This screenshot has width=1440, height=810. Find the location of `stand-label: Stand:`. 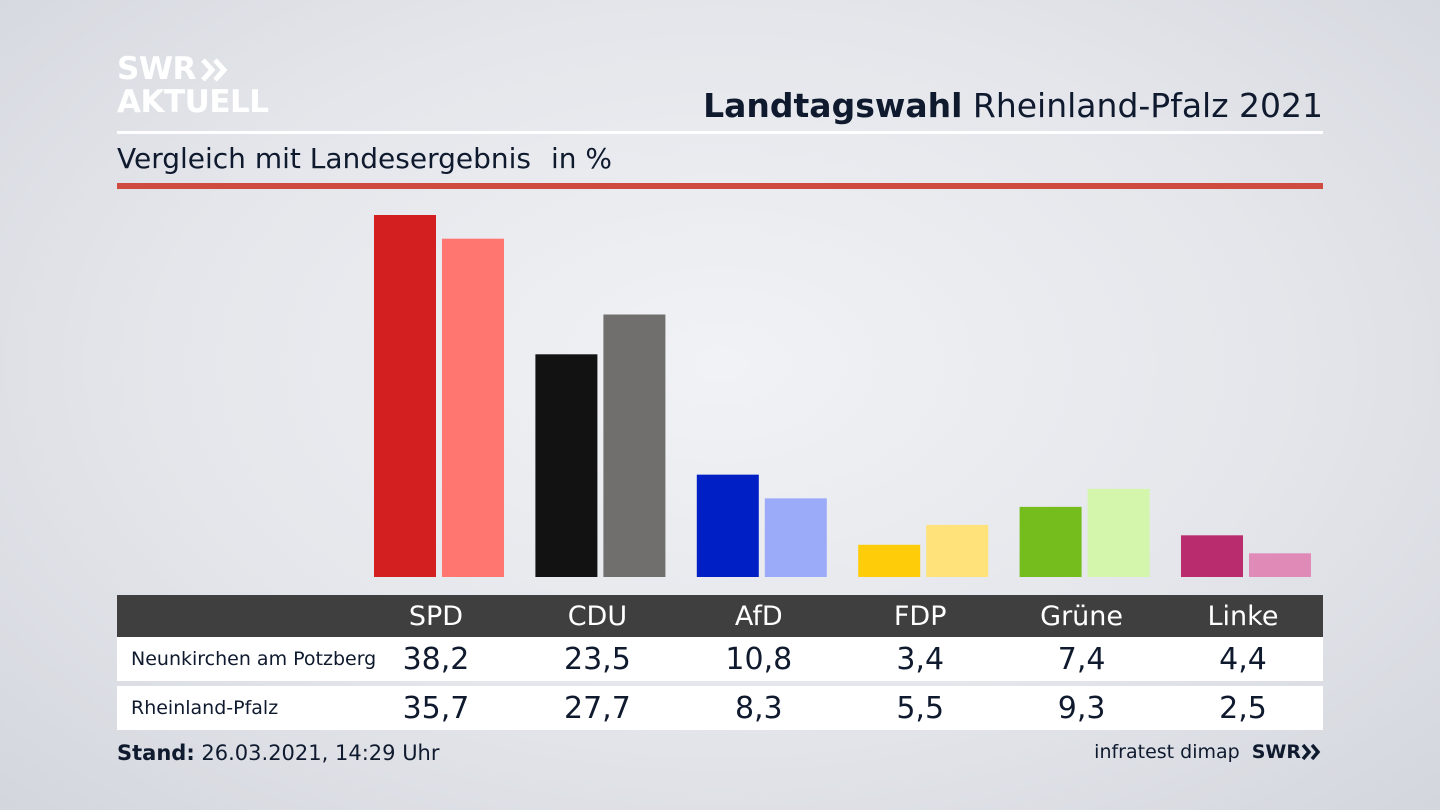

stand-label: Stand: is located at coordinates (156, 753).